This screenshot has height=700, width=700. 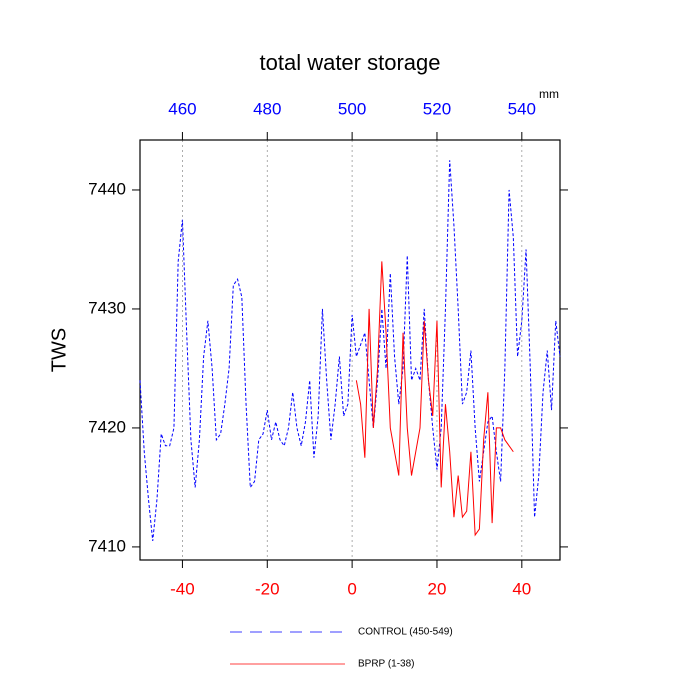 I want to click on x-tick-label: -20, so click(x=267, y=588).